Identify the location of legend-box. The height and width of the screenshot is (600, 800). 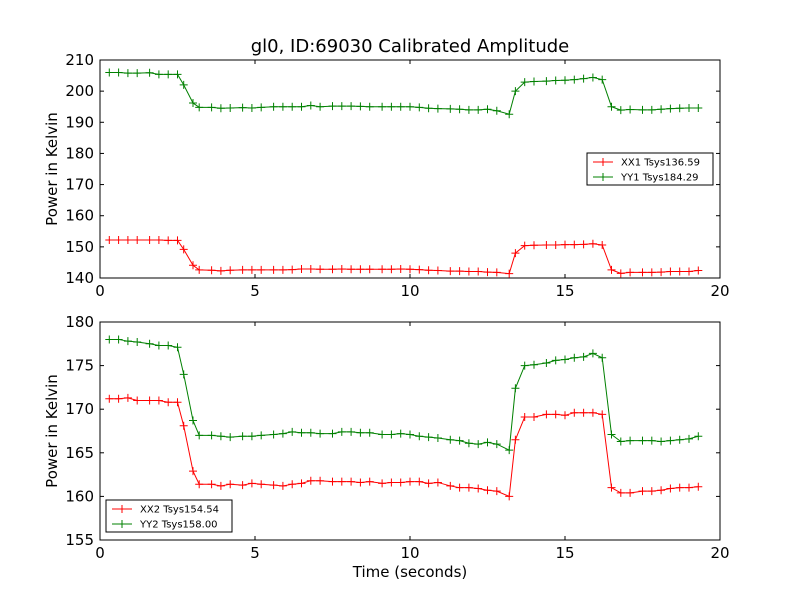
(650, 169).